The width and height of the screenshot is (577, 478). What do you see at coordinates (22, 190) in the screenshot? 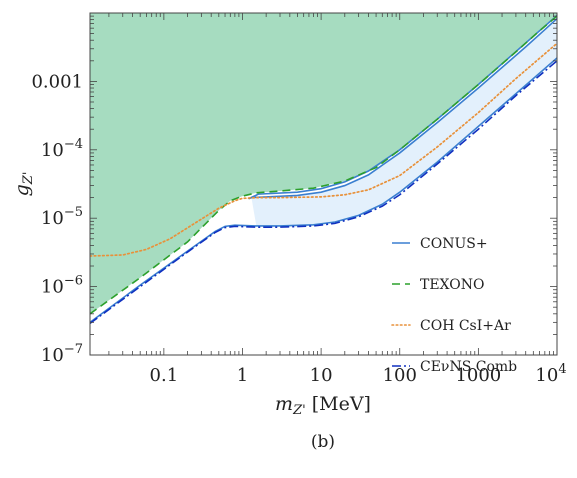
I see `y-axis-label-main: g` at bounding box center [22, 190].